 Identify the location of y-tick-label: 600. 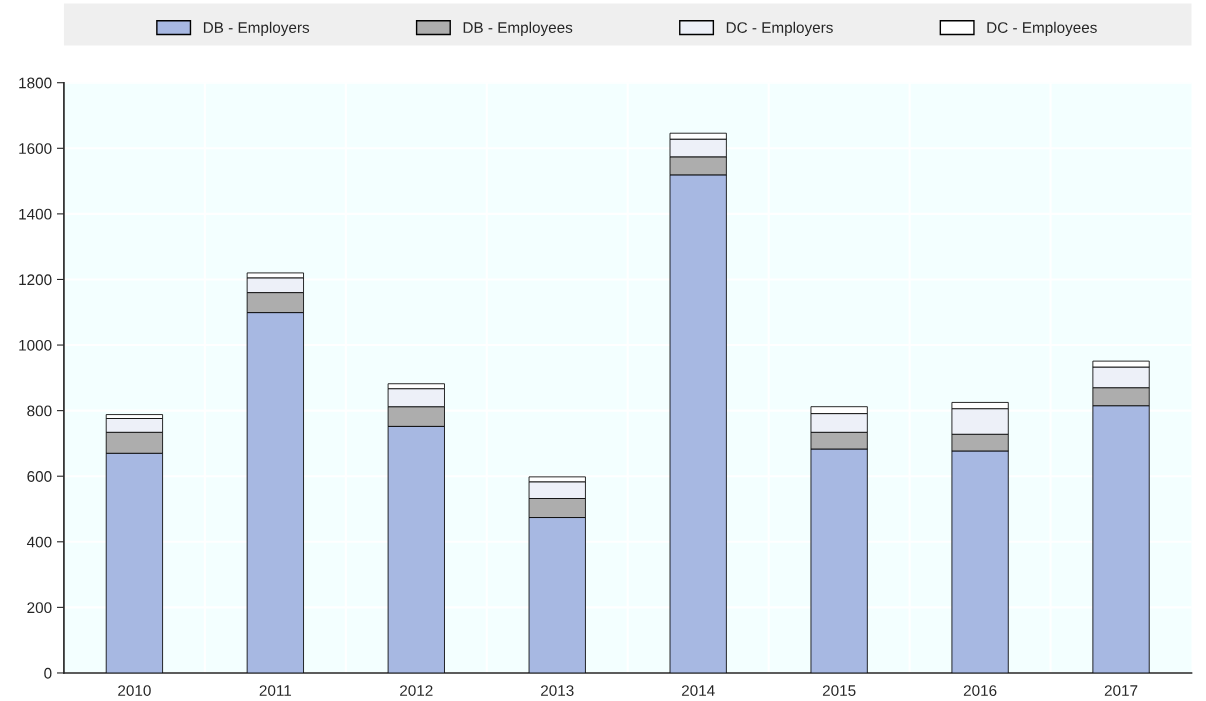
(39, 476).